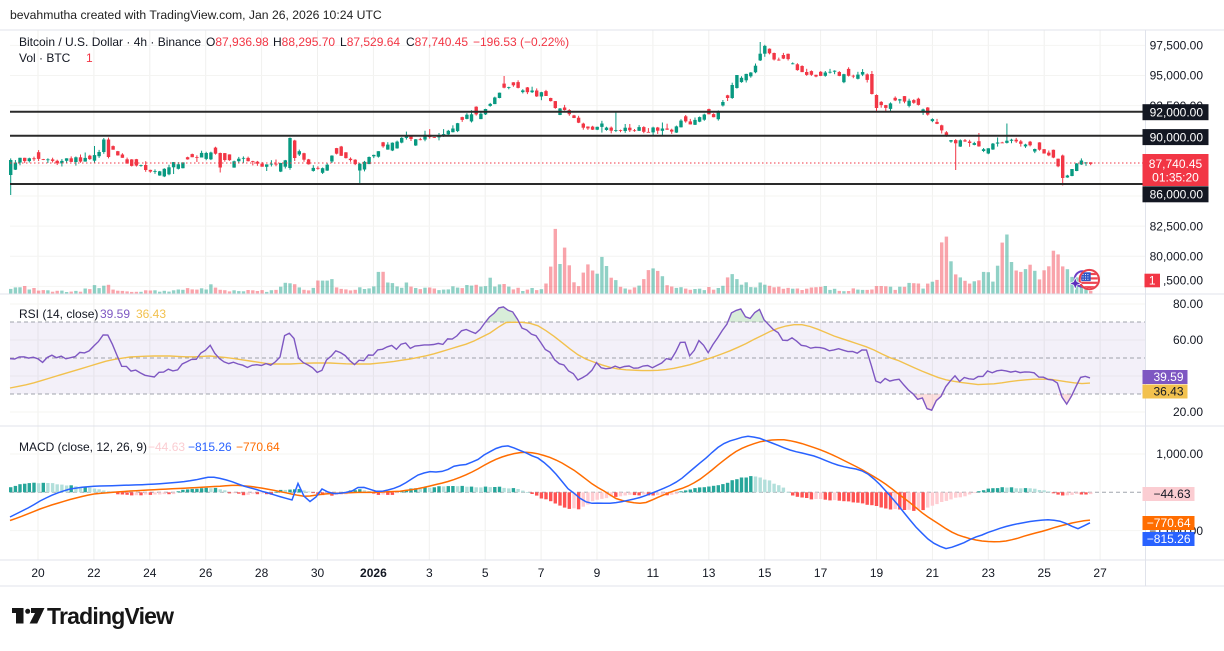 This screenshot has height=651, width=1224. What do you see at coordinates (206, 573) in the screenshot?
I see `svg-text: 26` at bounding box center [206, 573].